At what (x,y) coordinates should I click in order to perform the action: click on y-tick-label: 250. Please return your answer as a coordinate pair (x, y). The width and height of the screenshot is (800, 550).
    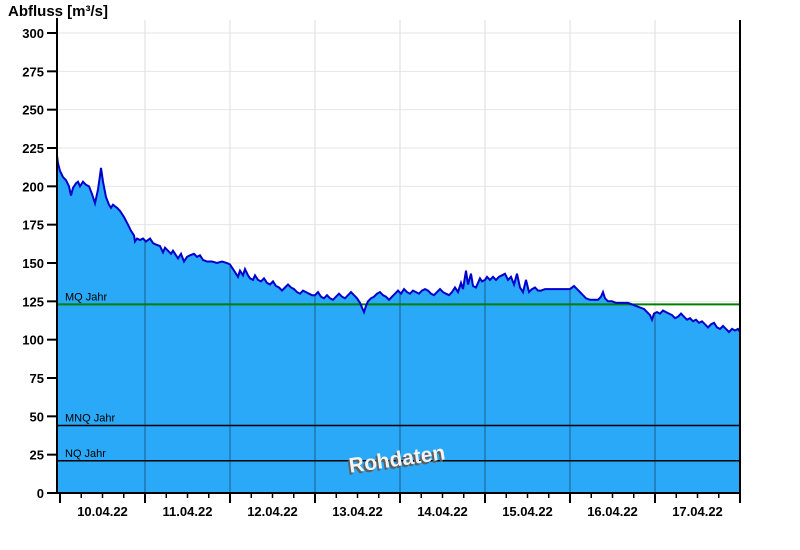
    Looking at the image, I should click on (33, 110).